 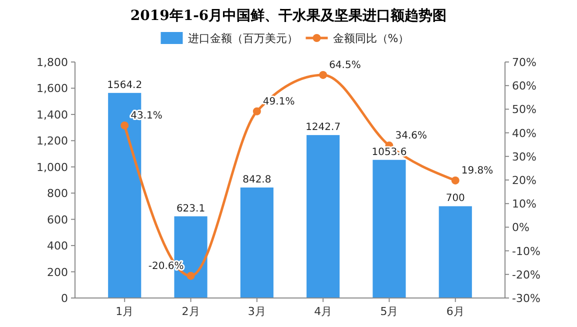 I want to click on data-label: 623.1, so click(x=191, y=208).